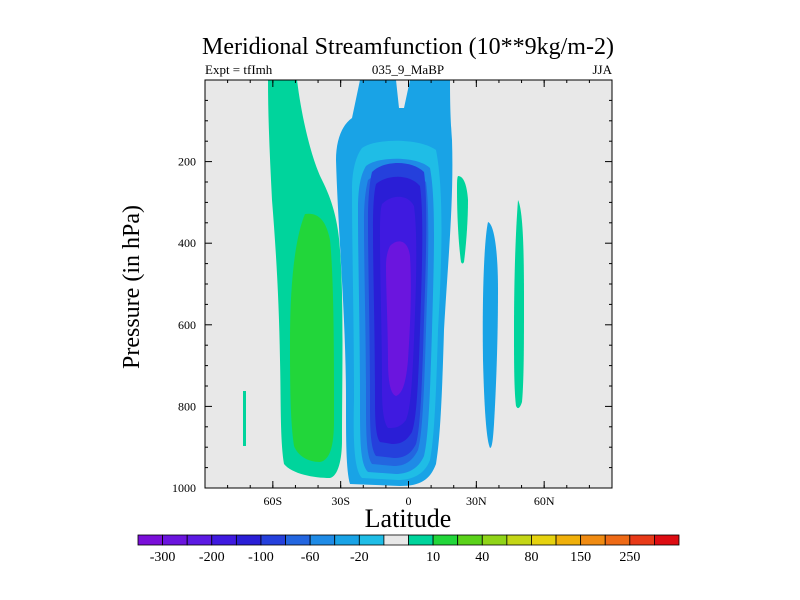  Describe the element at coordinates (531, 557) in the screenshot. I see `colorbar-label-7: 80` at that location.